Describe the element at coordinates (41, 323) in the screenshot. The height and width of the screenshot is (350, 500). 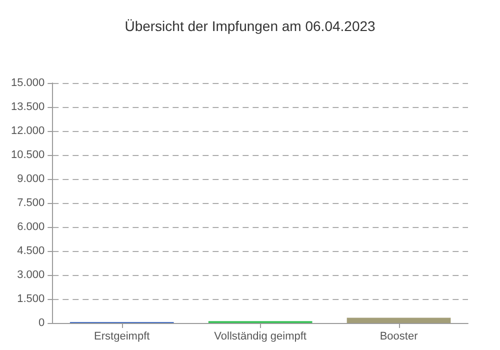
I see `y-tick-label: 0` at that location.